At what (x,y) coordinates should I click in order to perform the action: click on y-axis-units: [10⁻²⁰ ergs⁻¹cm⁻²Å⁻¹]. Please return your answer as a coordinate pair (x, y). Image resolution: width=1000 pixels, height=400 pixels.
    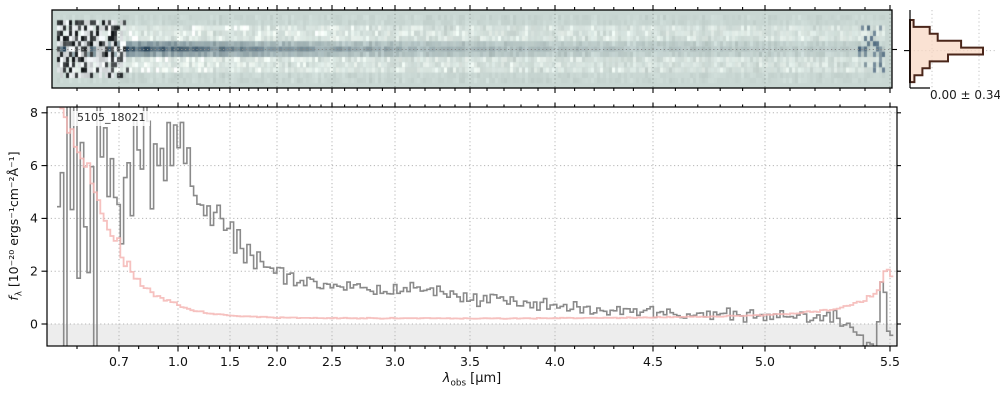
    Looking at the image, I should click on (13, 221).